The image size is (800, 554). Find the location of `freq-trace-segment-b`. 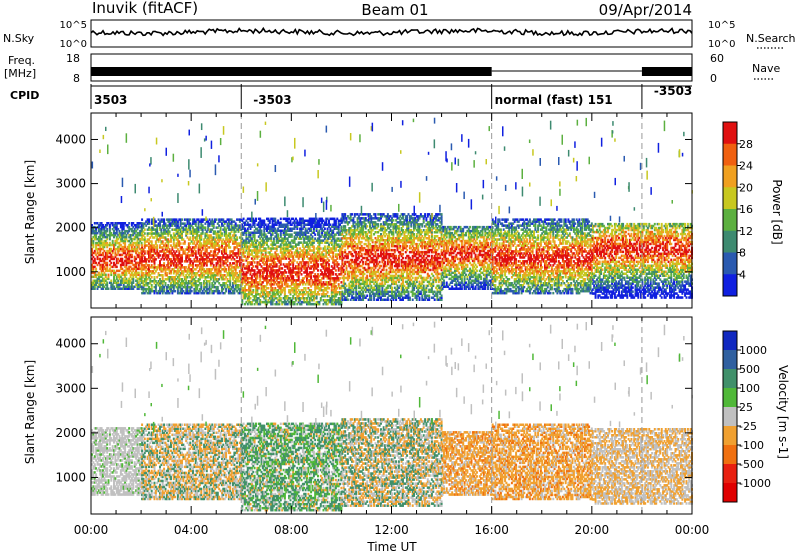

freq-trace-segment-b is located at coordinates (666, 71).